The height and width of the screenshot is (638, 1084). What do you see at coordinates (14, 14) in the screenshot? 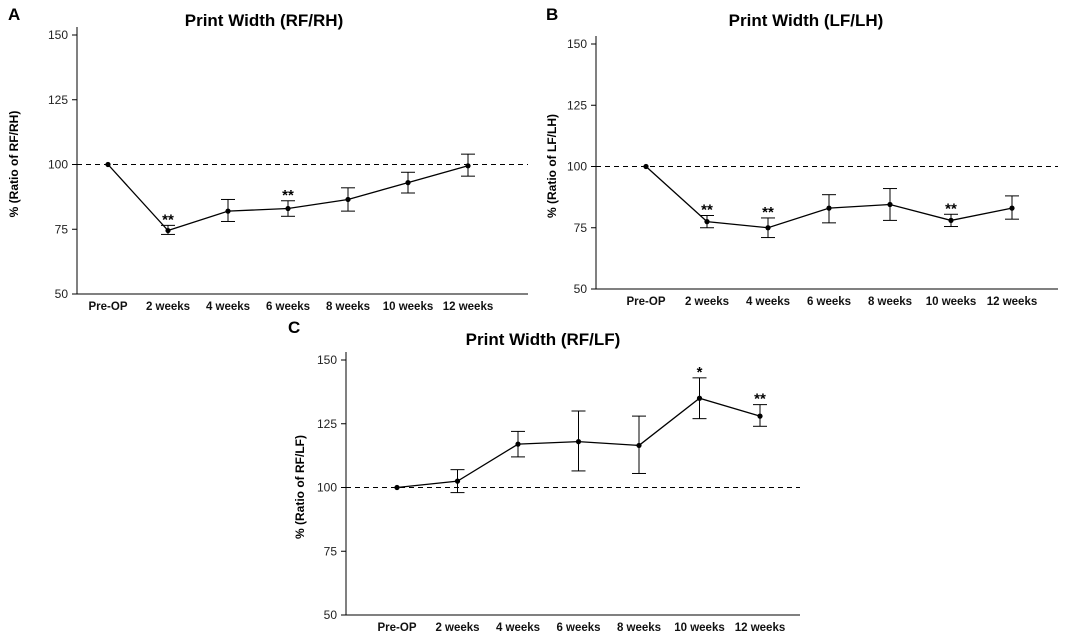
I see `panel-letter: A` at bounding box center [14, 14].